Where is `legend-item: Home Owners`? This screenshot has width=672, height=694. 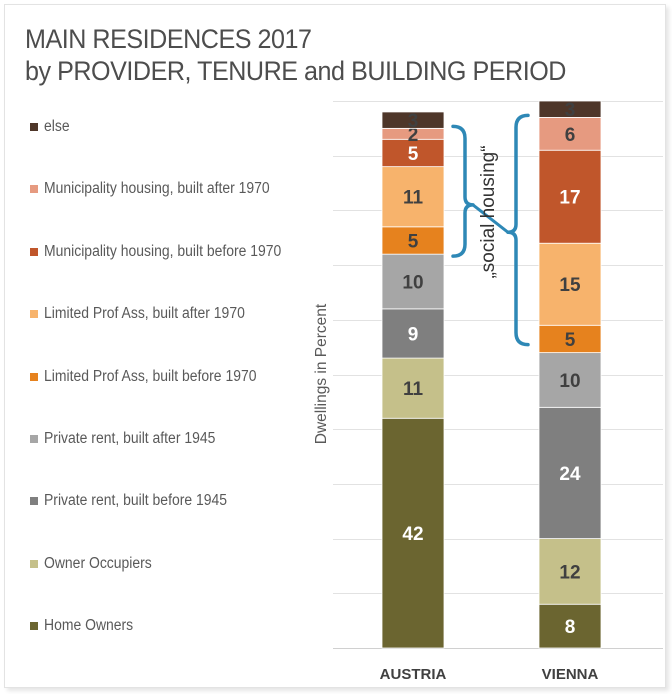 legend-item: Home Owners is located at coordinates (86, 626).